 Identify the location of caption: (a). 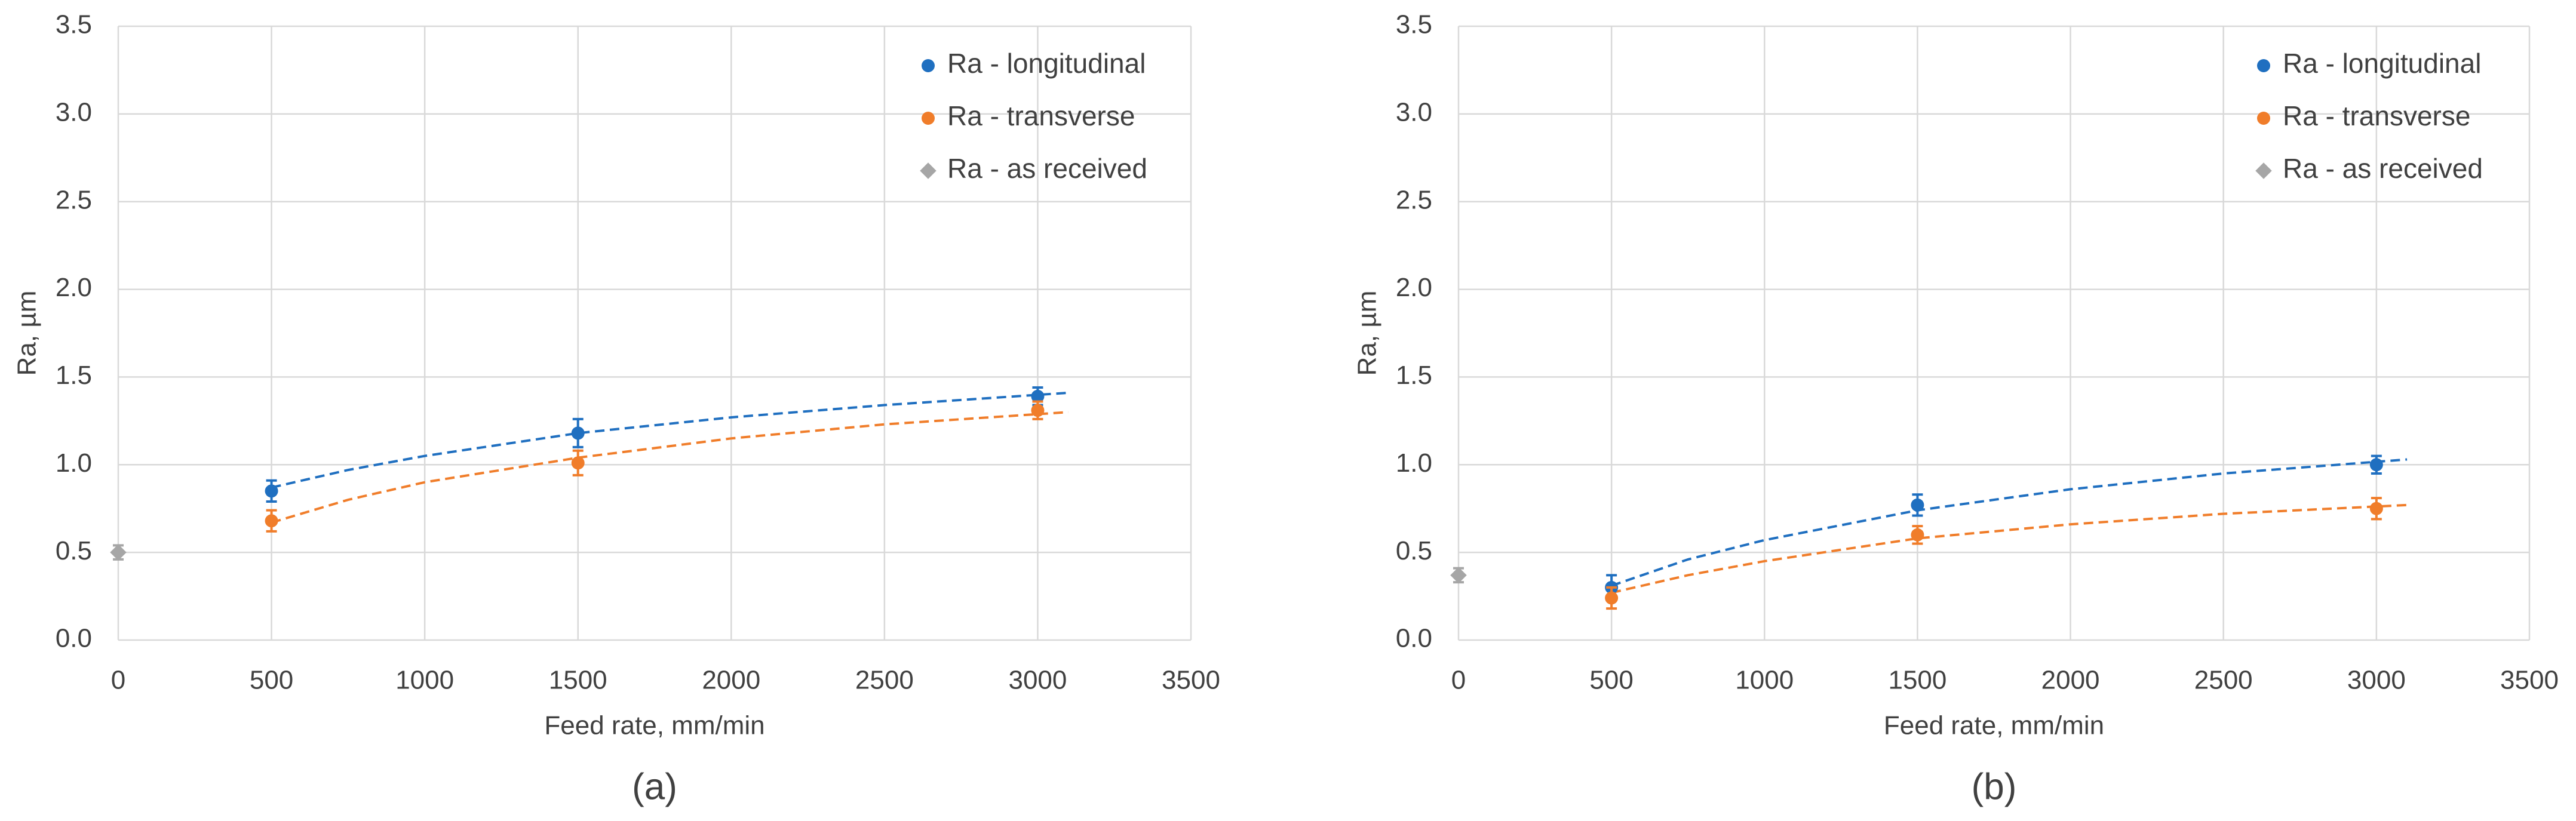
(654, 786).